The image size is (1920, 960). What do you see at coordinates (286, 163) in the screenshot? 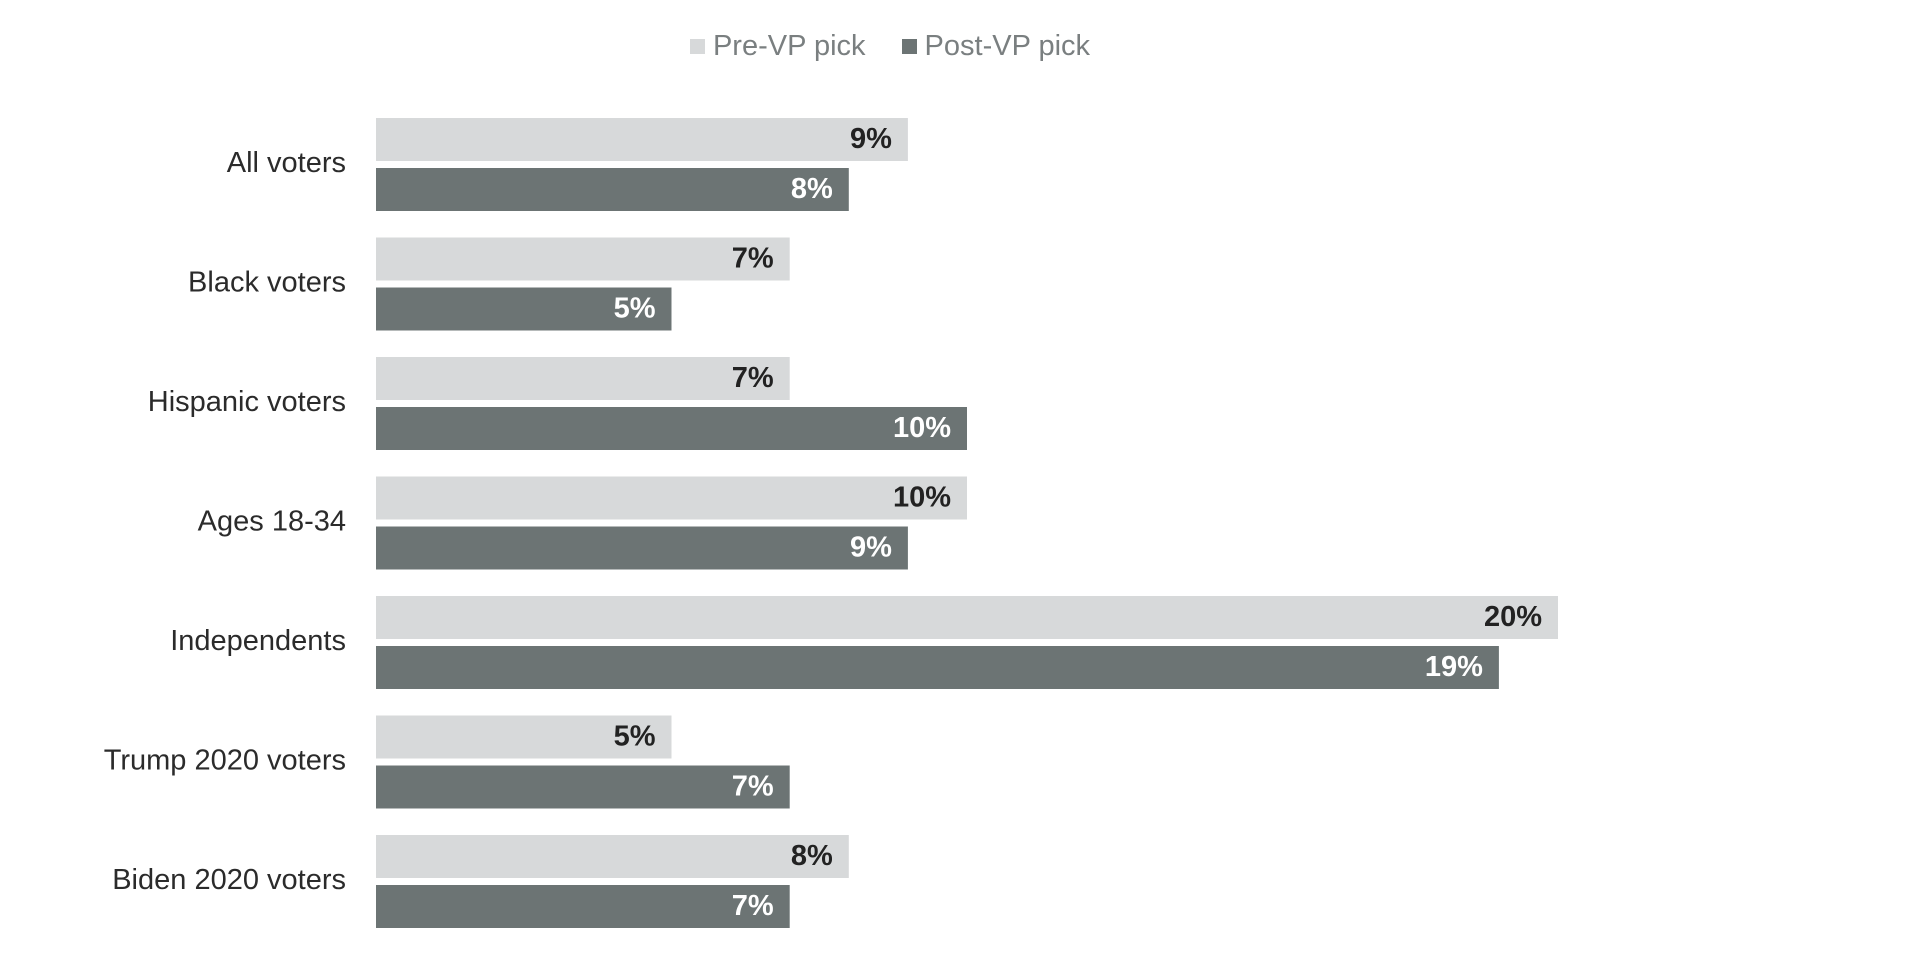
I see `category-label-all-voters: All voters` at bounding box center [286, 163].